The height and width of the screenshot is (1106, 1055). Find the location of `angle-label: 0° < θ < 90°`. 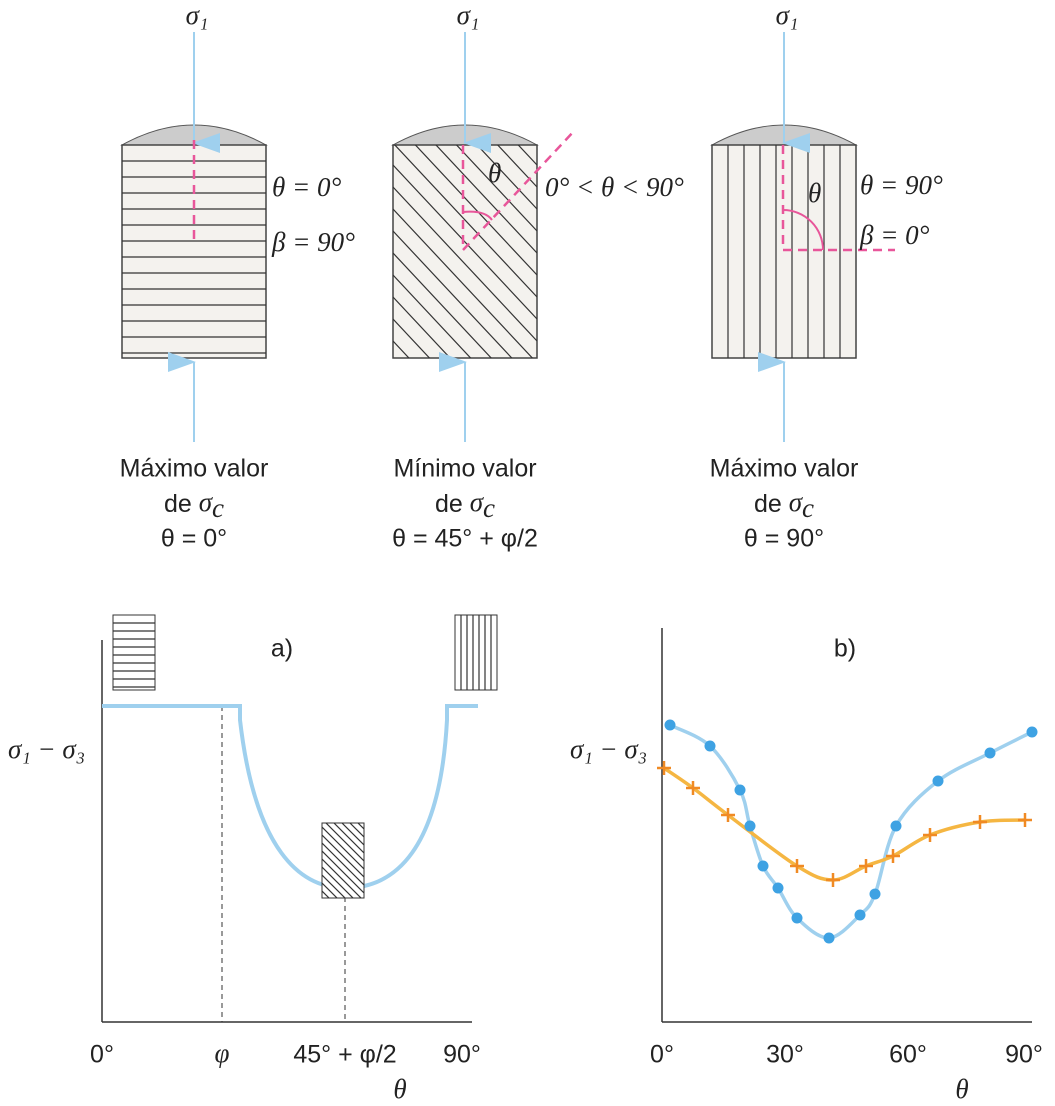

angle-label: 0° < θ < 90° is located at coordinates (614, 187).